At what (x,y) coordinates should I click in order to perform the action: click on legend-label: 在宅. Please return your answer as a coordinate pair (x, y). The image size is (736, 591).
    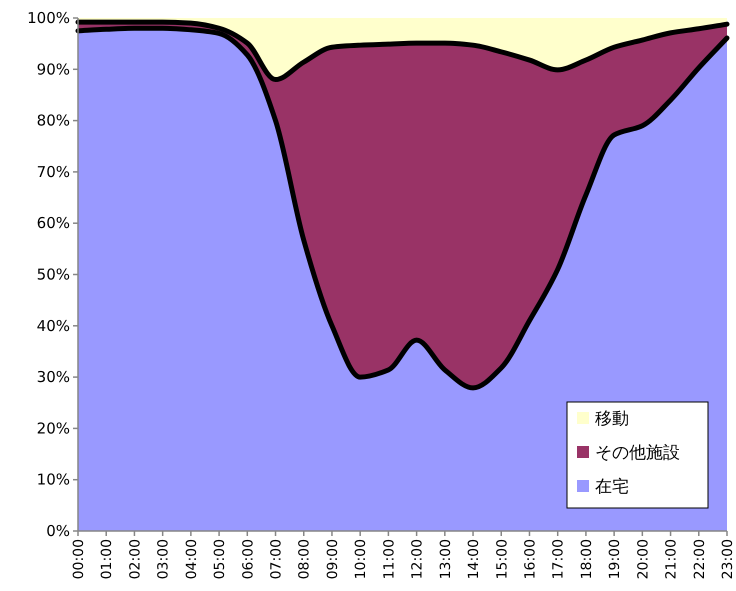
    Looking at the image, I should click on (612, 487).